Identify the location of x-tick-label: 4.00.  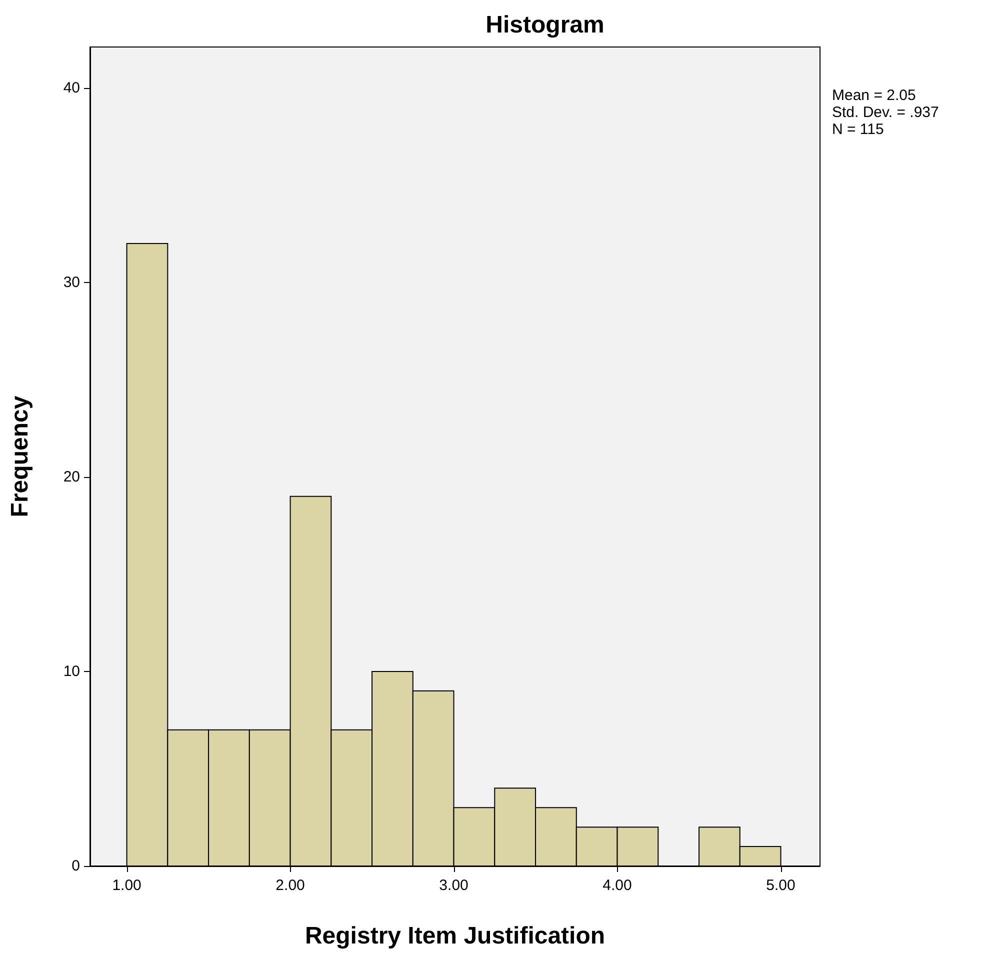
(617, 885).